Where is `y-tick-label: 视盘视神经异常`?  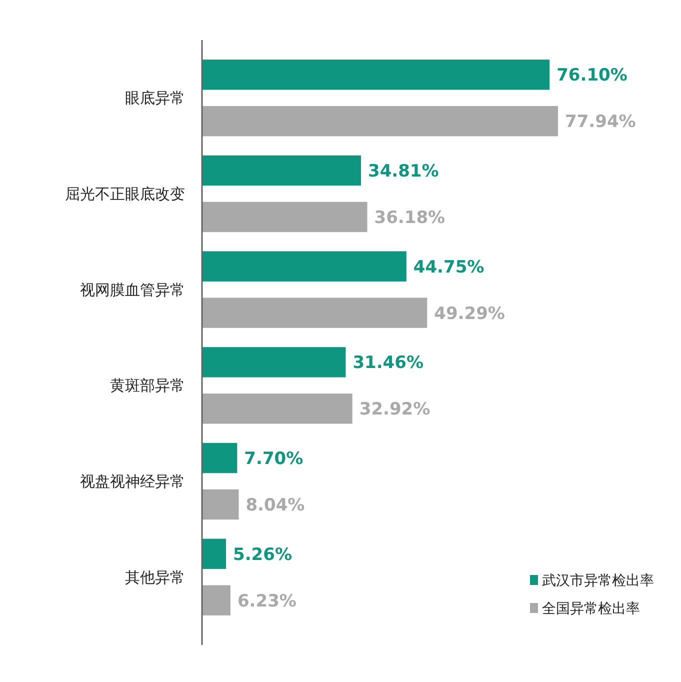 y-tick-label: 视盘视神经异常 is located at coordinates (132, 481).